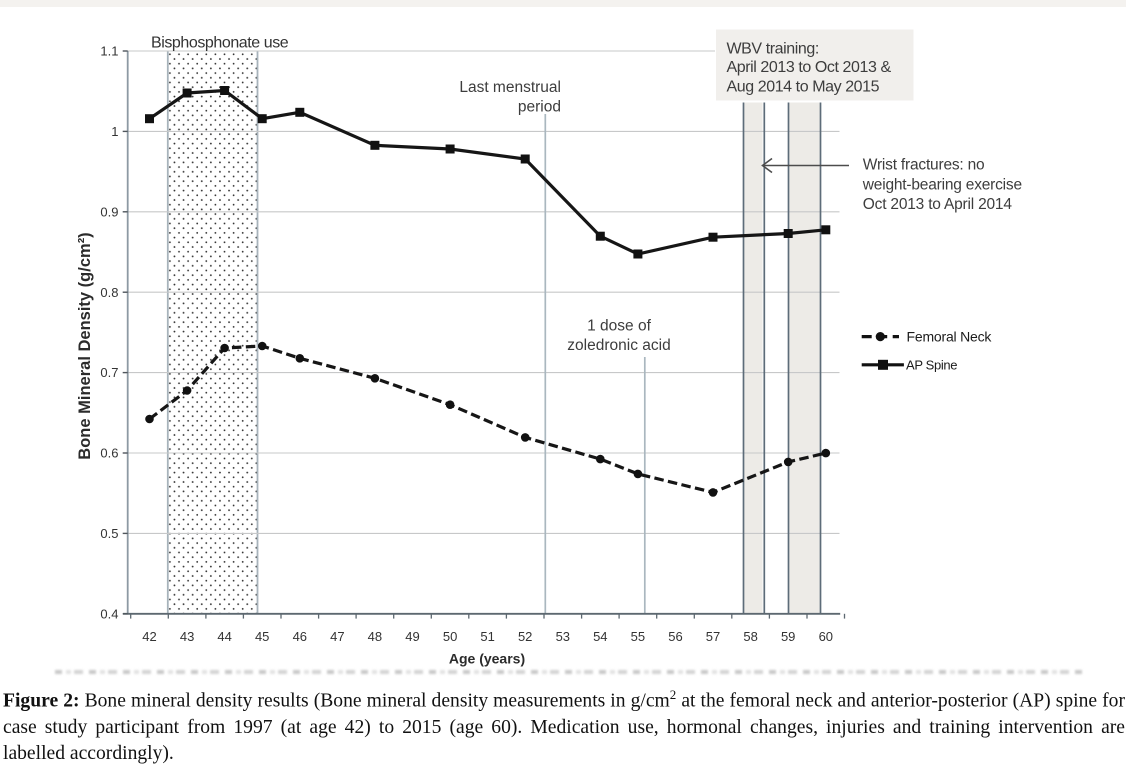 Image resolution: width=1126 pixels, height=778 pixels. What do you see at coordinates (931, 364) in the screenshot?
I see `svg-text: AP Spine` at bounding box center [931, 364].